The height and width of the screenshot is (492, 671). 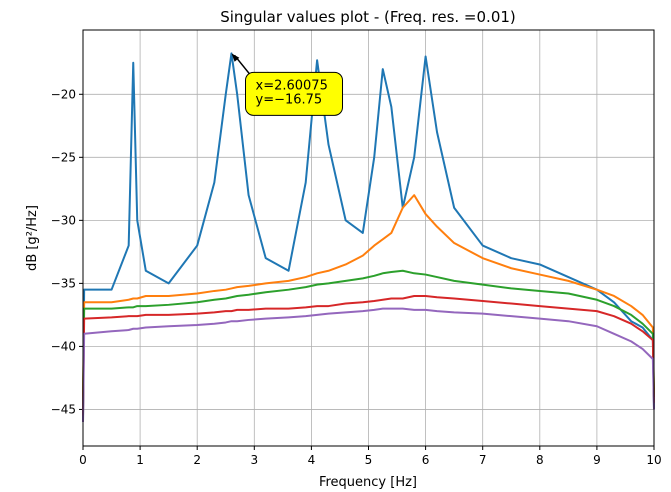 I want to click on x-tick-label: 8, so click(x=540, y=460).